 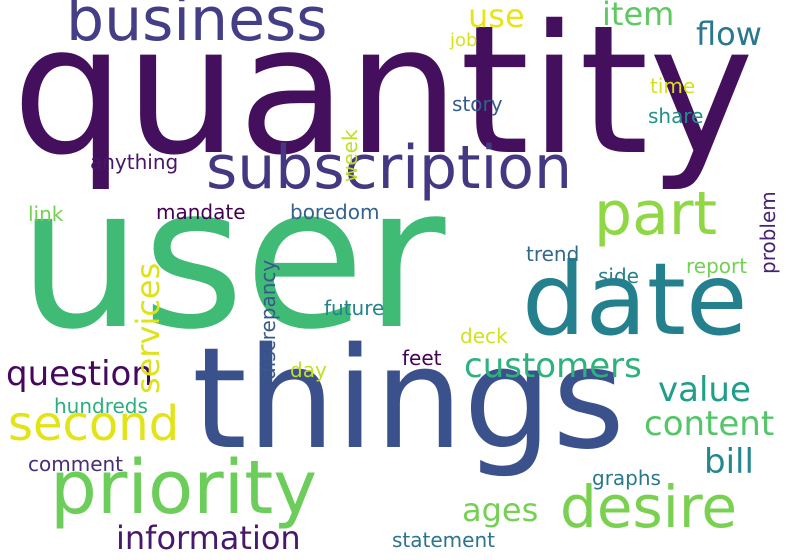 I want to click on word-content: content, so click(x=709, y=424).